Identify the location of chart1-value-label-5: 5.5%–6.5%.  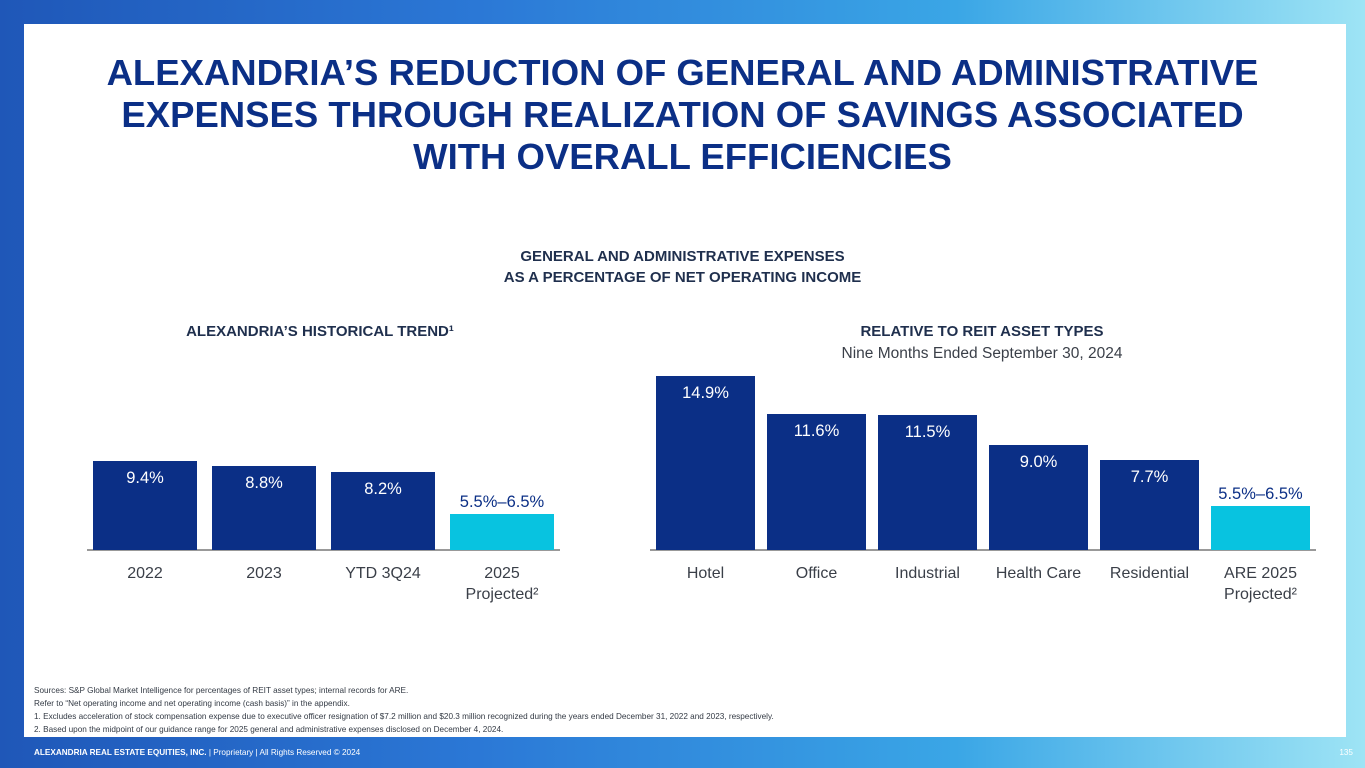
(1260, 494).